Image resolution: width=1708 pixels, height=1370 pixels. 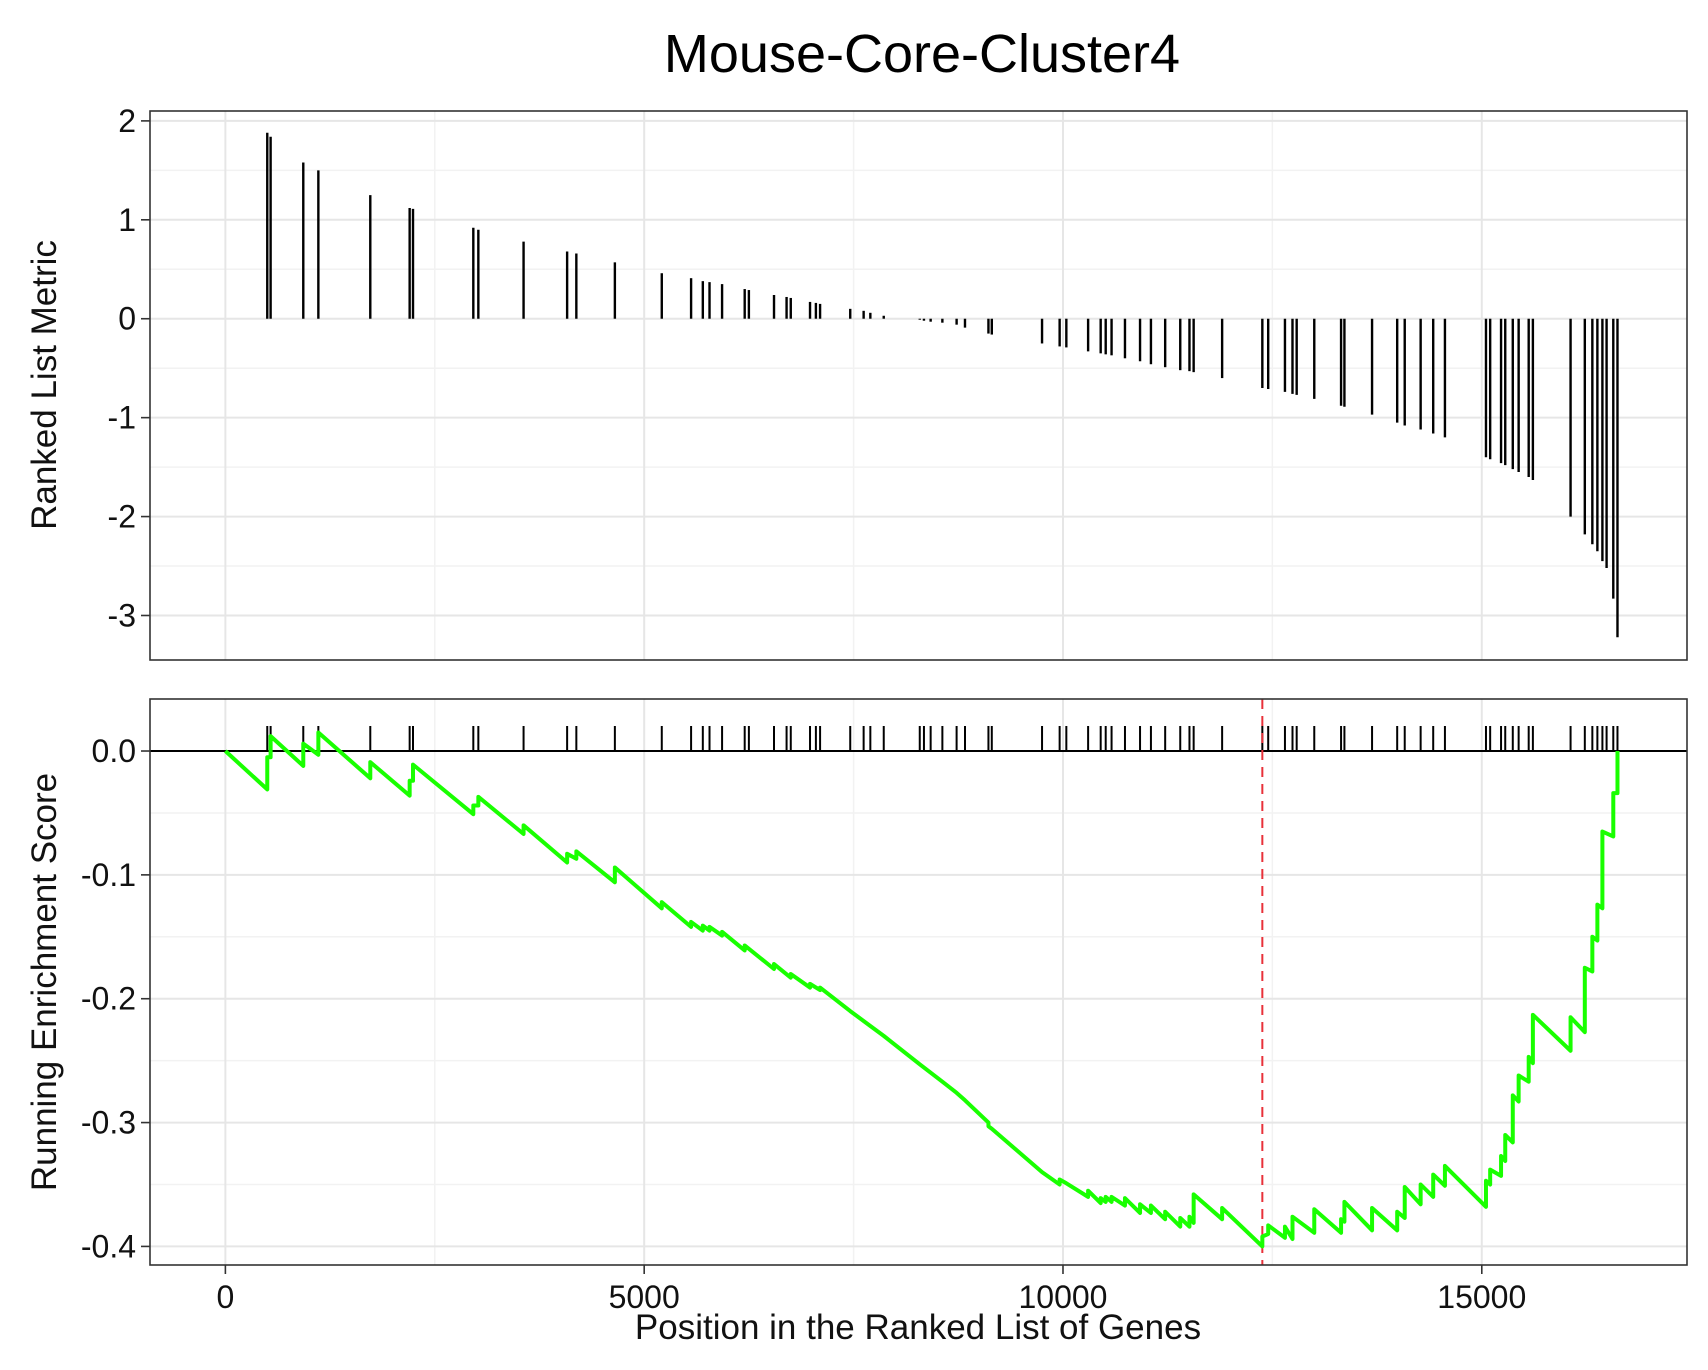 I want to click on running-es-y-tick-label: -0.4, so click(x=108, y=1246).